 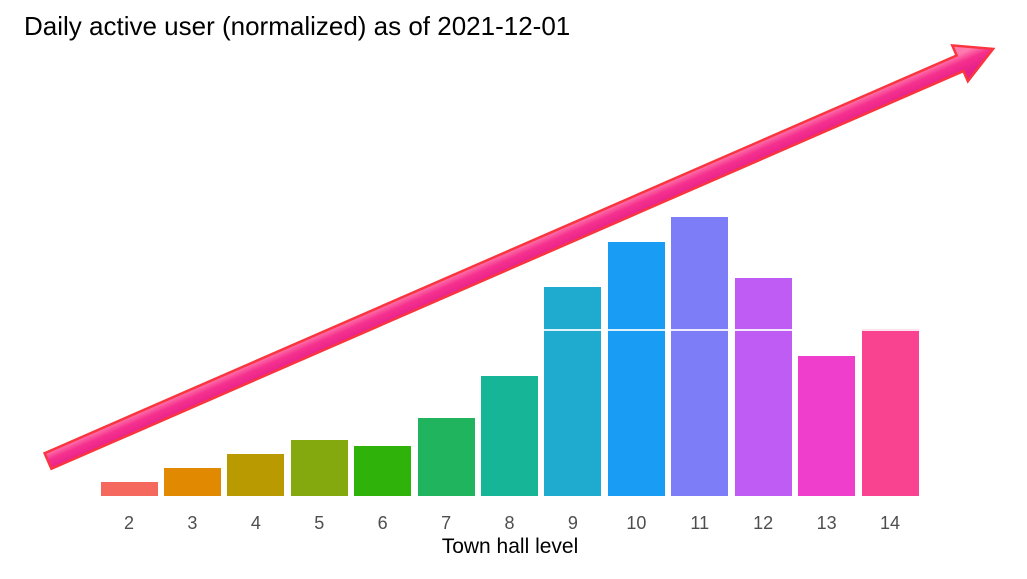 I want to click on x-tick-label-12: 12, so click(x=763, y=523).